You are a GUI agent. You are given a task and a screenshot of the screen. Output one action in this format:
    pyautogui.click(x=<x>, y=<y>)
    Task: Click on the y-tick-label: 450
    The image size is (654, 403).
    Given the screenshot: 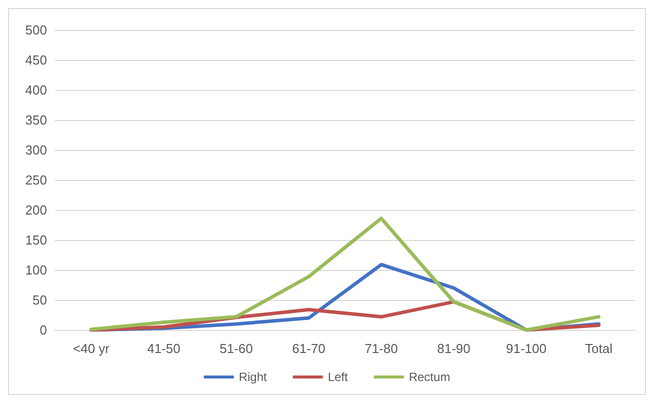 What is the action you would take?
    pyautogui.click(x=36, y=60)
    